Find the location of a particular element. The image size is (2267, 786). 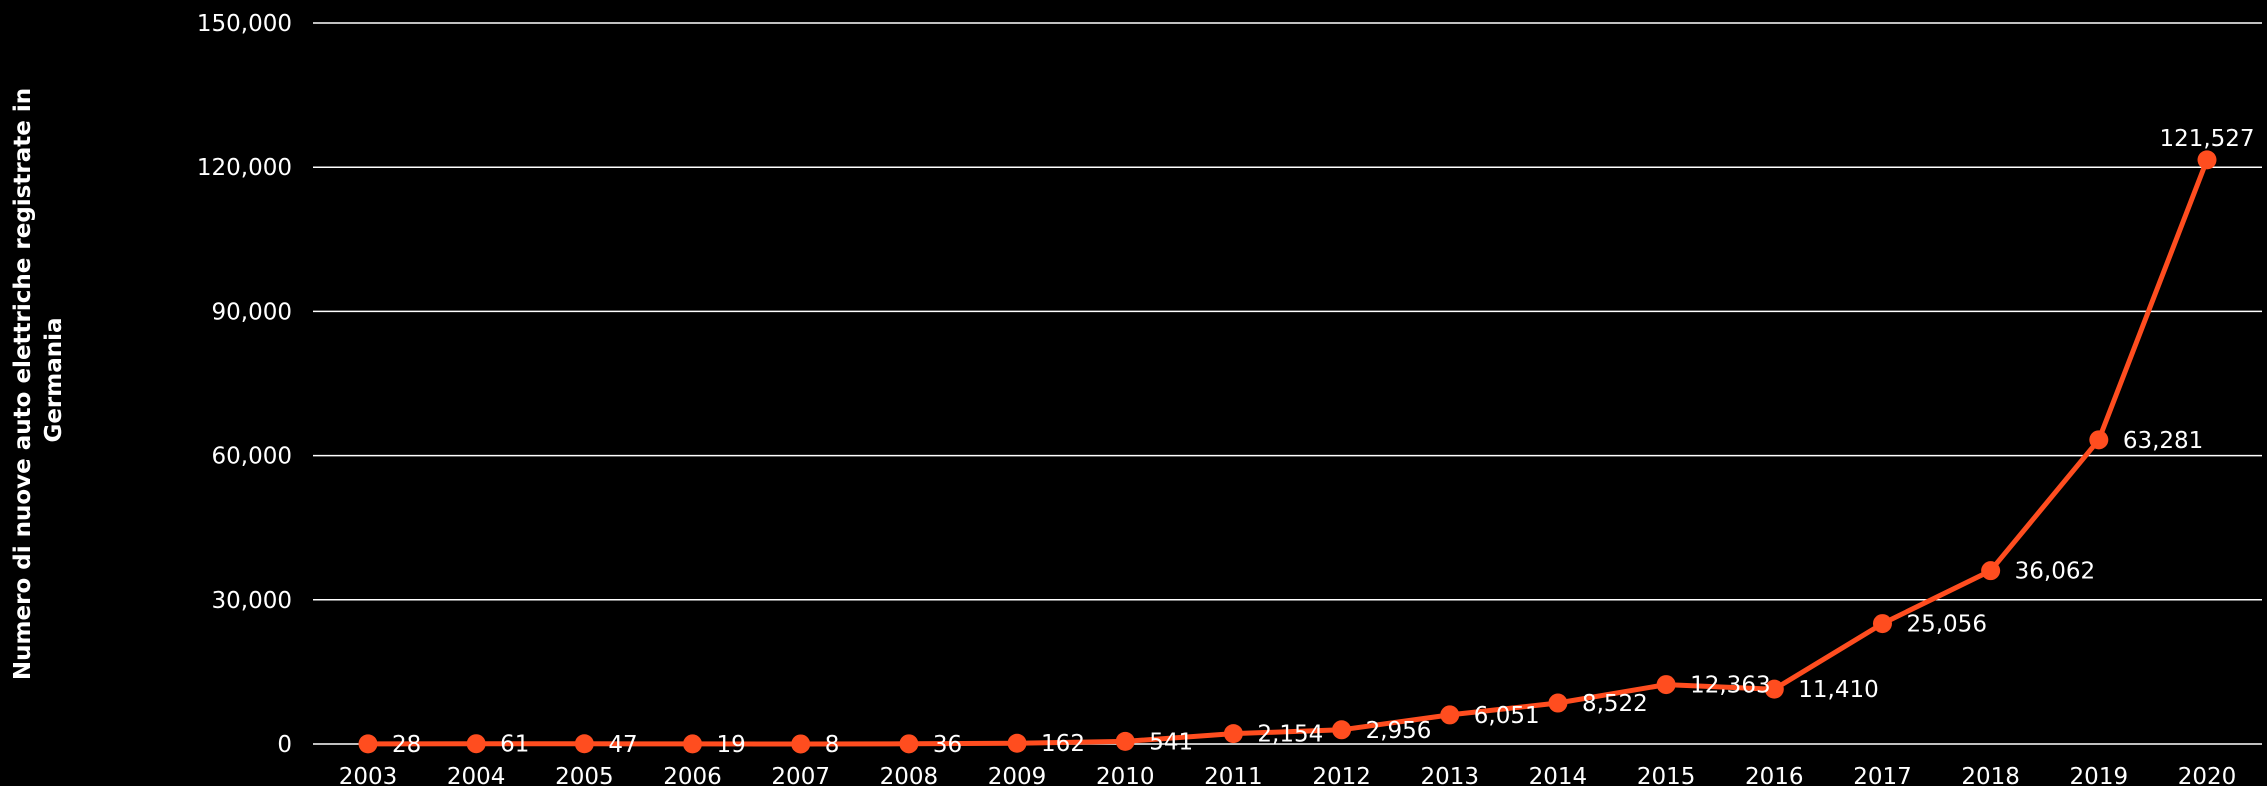

data-label: 2,154 is located at coordinates (1290, 735).